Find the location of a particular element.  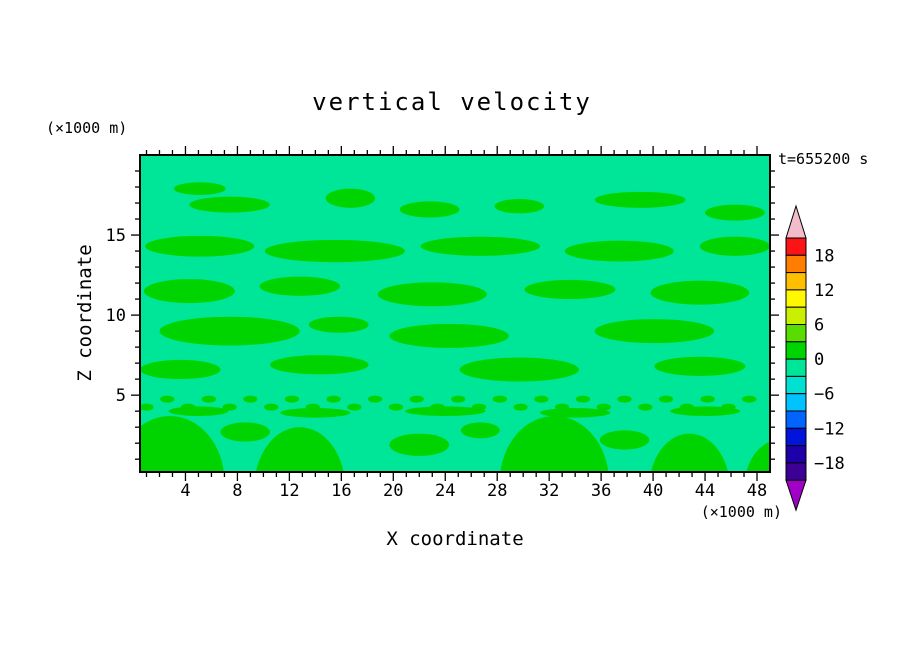

colorbar-bottom-arrow is located at coordinates (796, 495).